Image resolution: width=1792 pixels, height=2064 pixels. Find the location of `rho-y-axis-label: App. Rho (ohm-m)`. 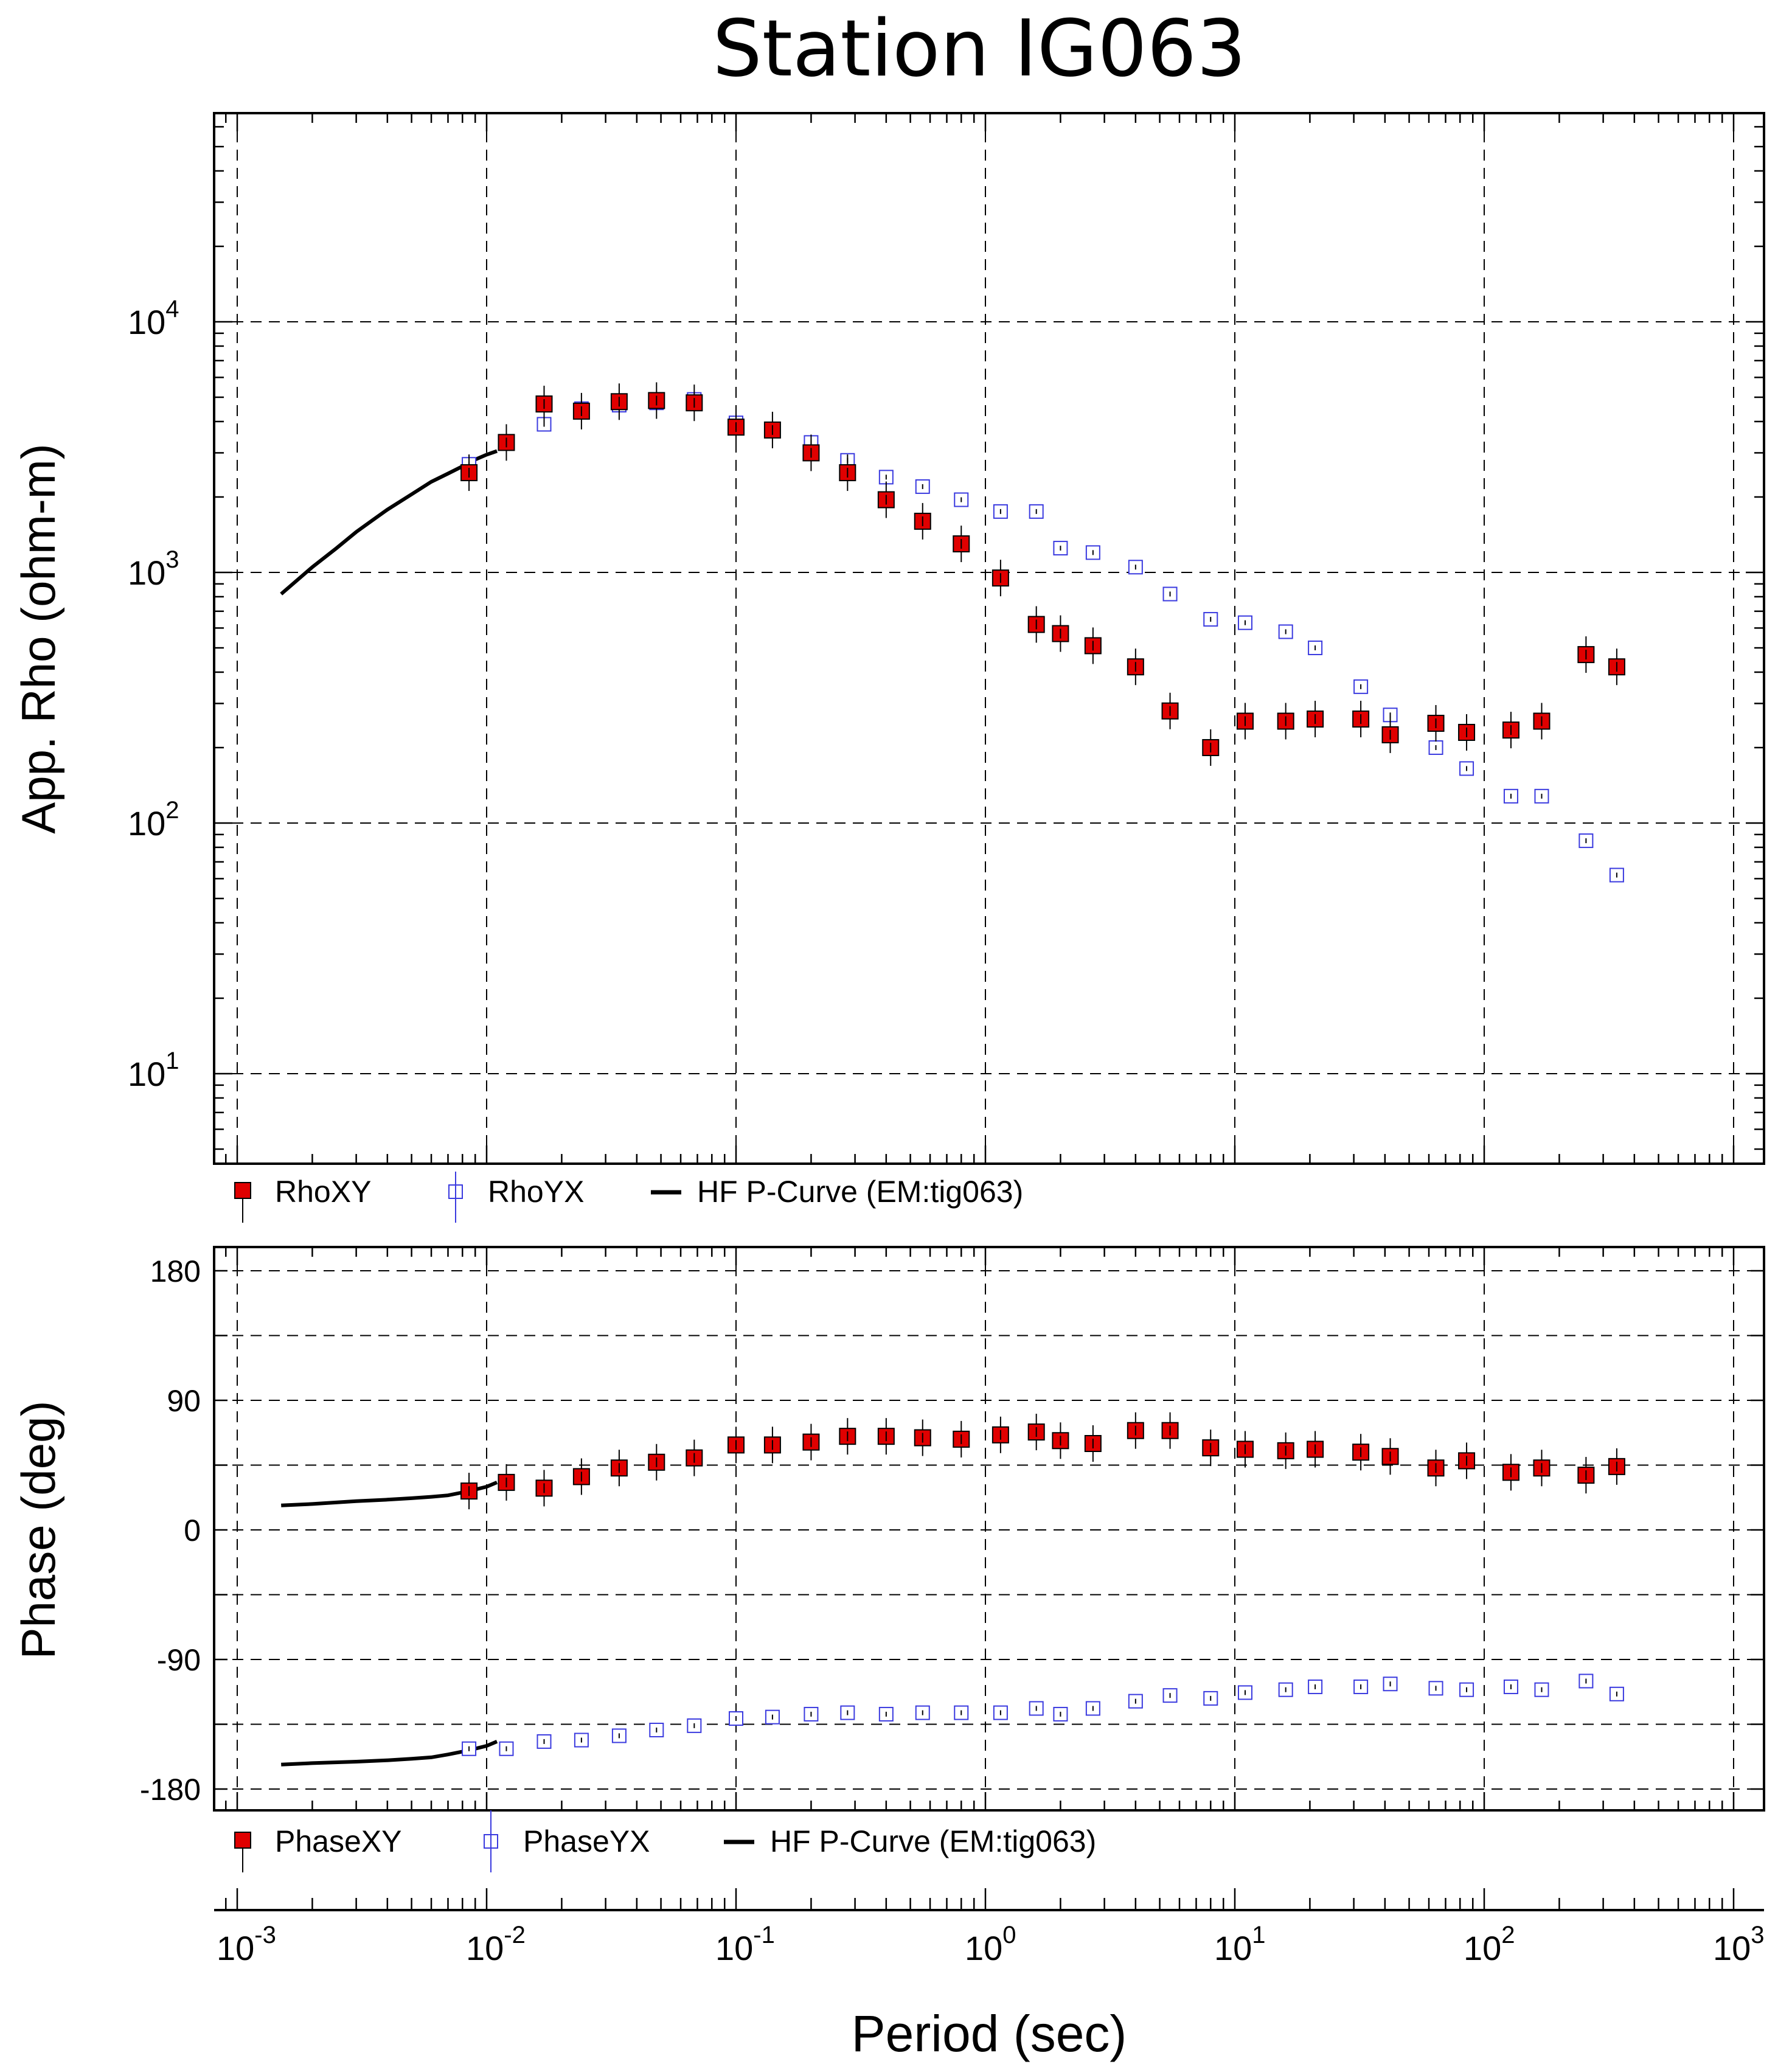

rho-y-axis-label: App. Rho (ohm-m) is located at coordinates (38, 638).